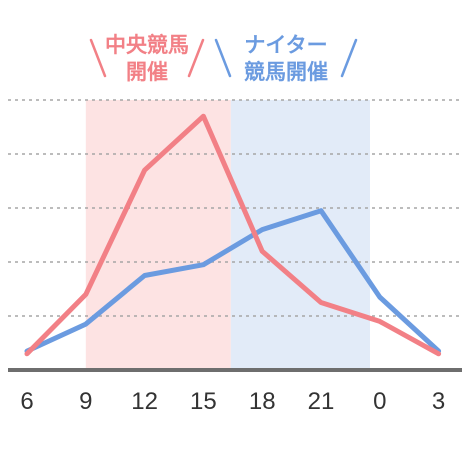  I want to click on x-tick-labels: 6 9 12 15 18 21 0 3, so click(232, 401).